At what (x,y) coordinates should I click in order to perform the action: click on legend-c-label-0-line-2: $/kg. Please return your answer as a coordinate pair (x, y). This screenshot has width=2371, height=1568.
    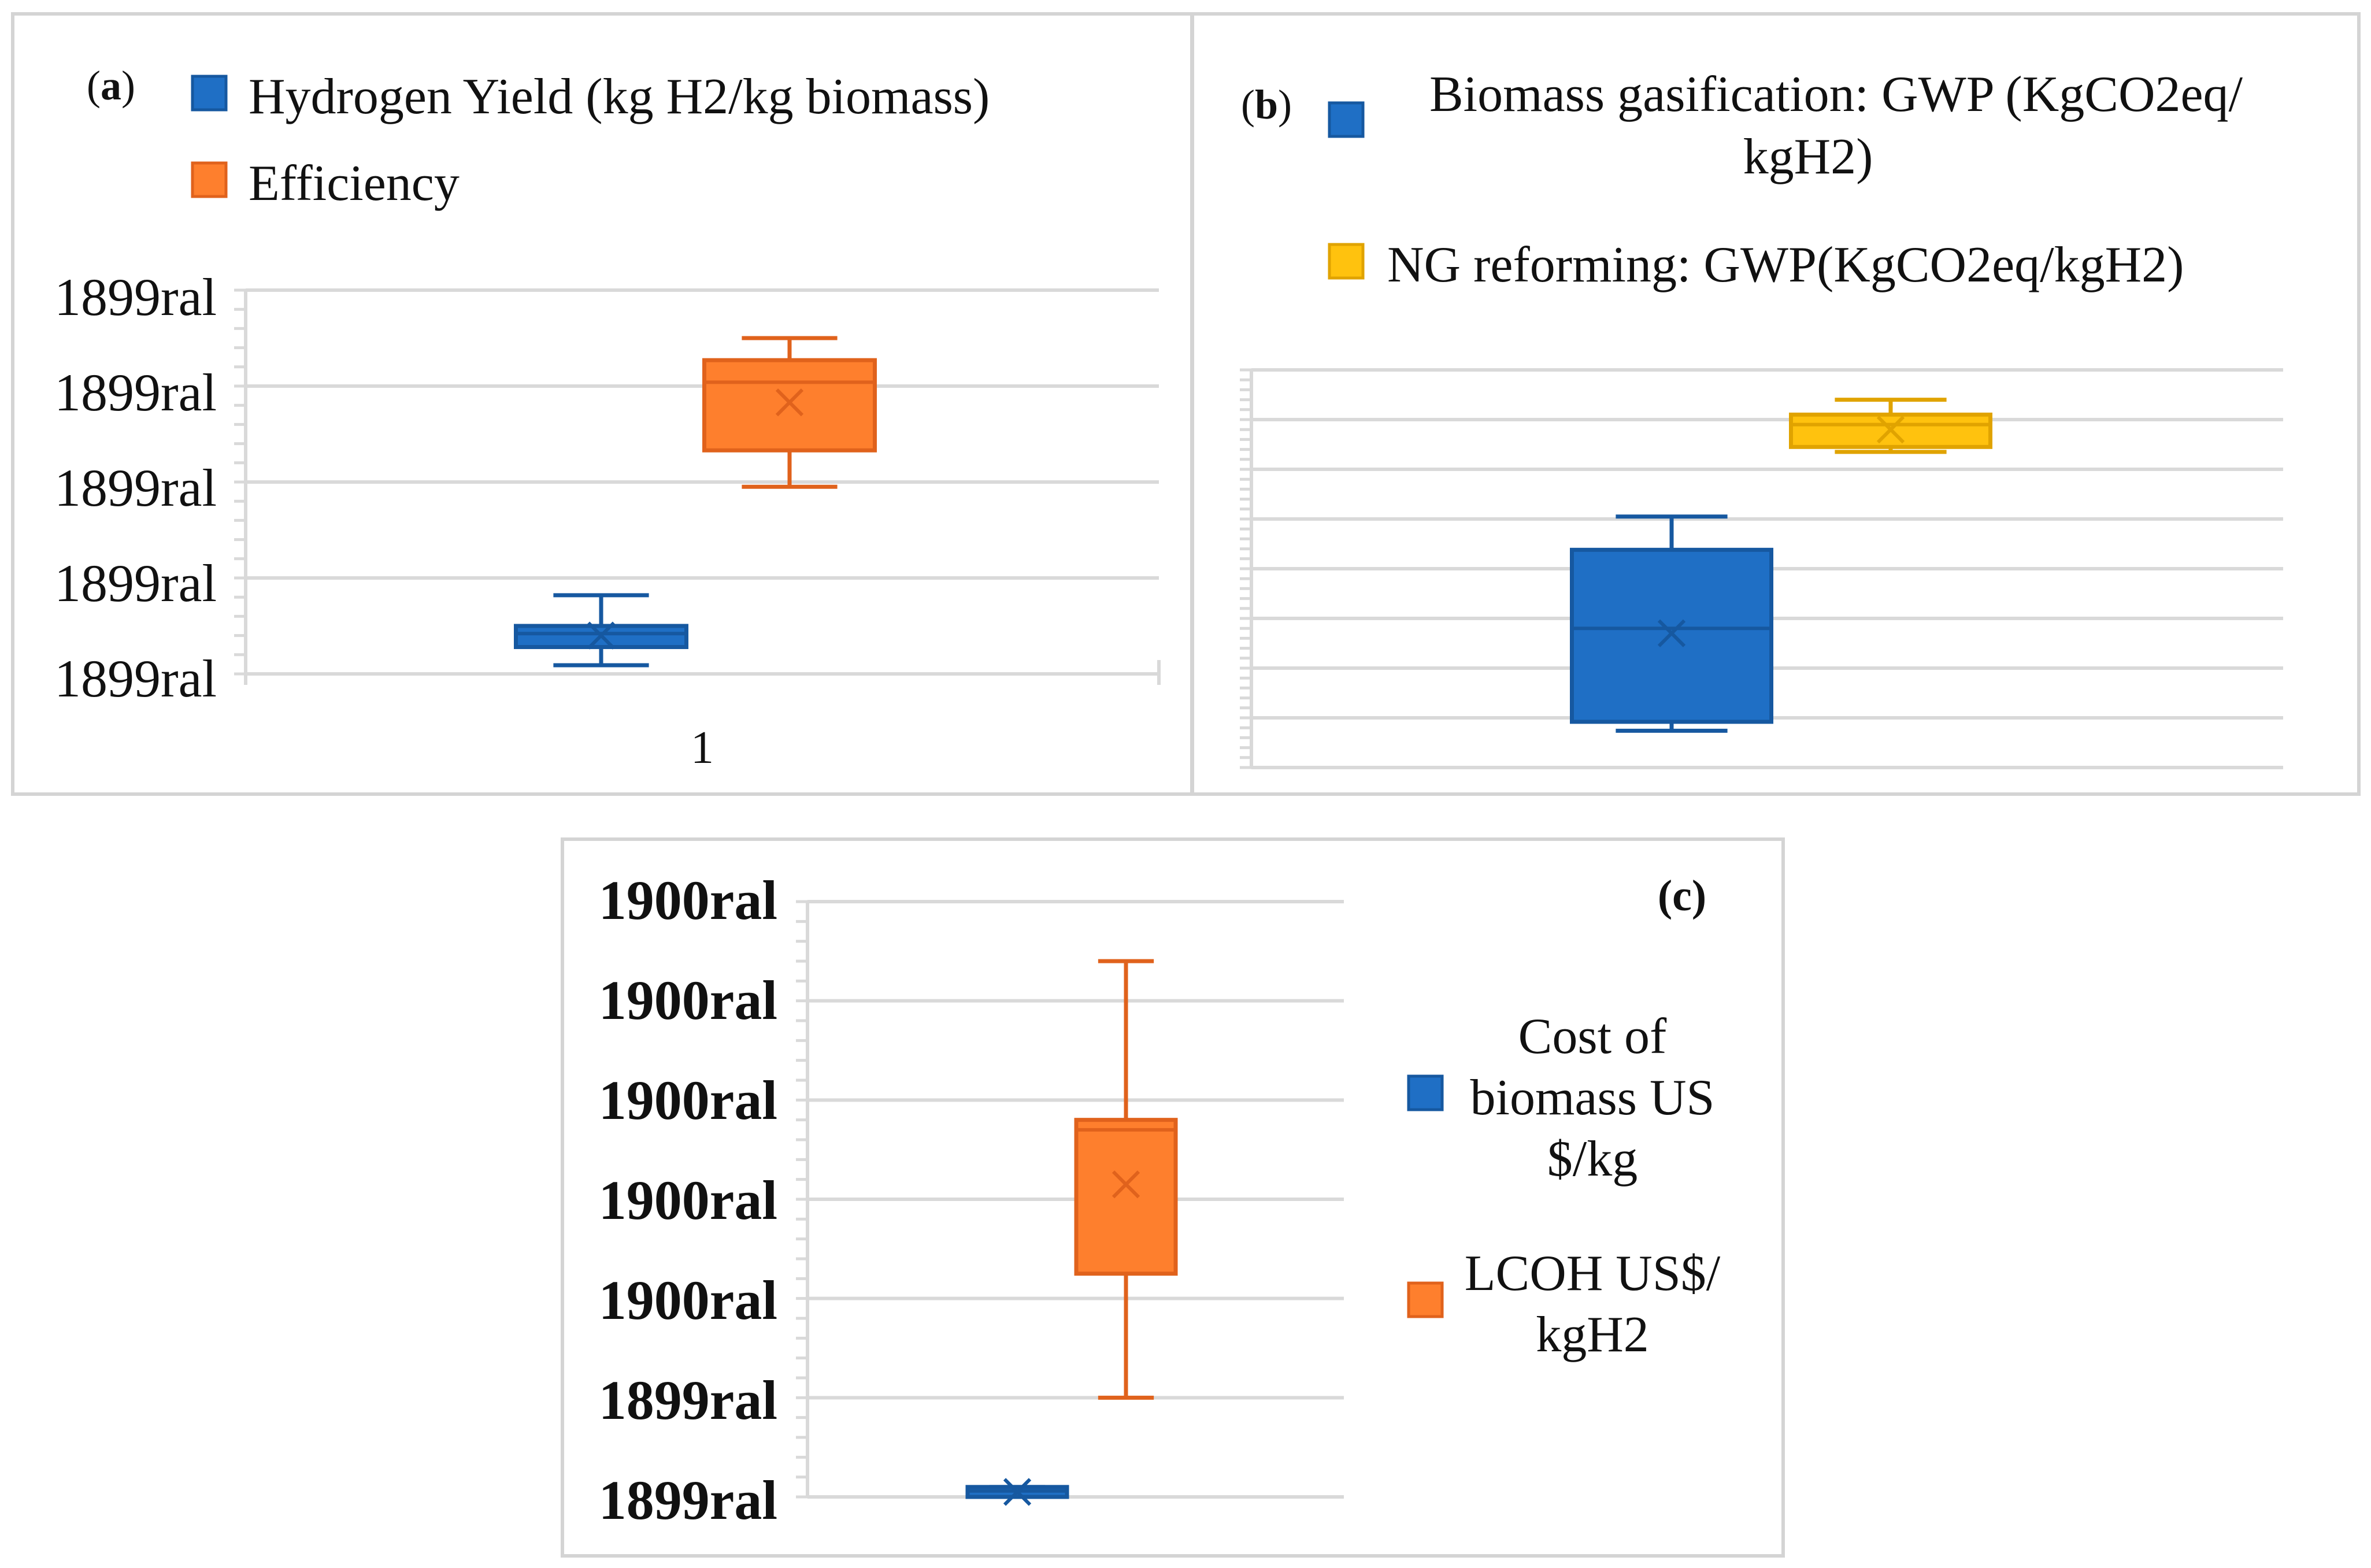
    Looking at the image, I should click on (1592, 1159).